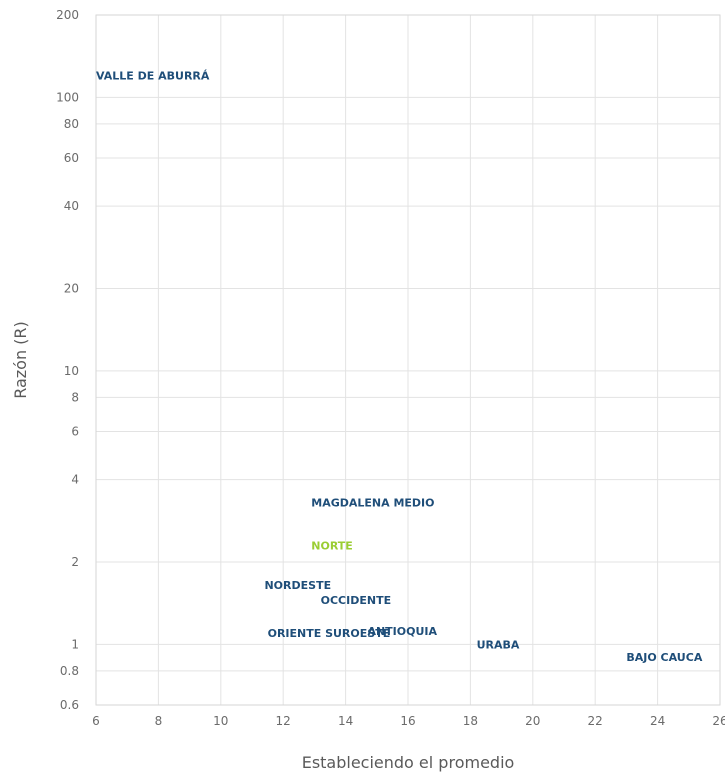  What do you see at coordinates (153, 76) in the screenshot?
I see `point-label: VALLE DE ABURRÁ` at bounding box center [153, 76].